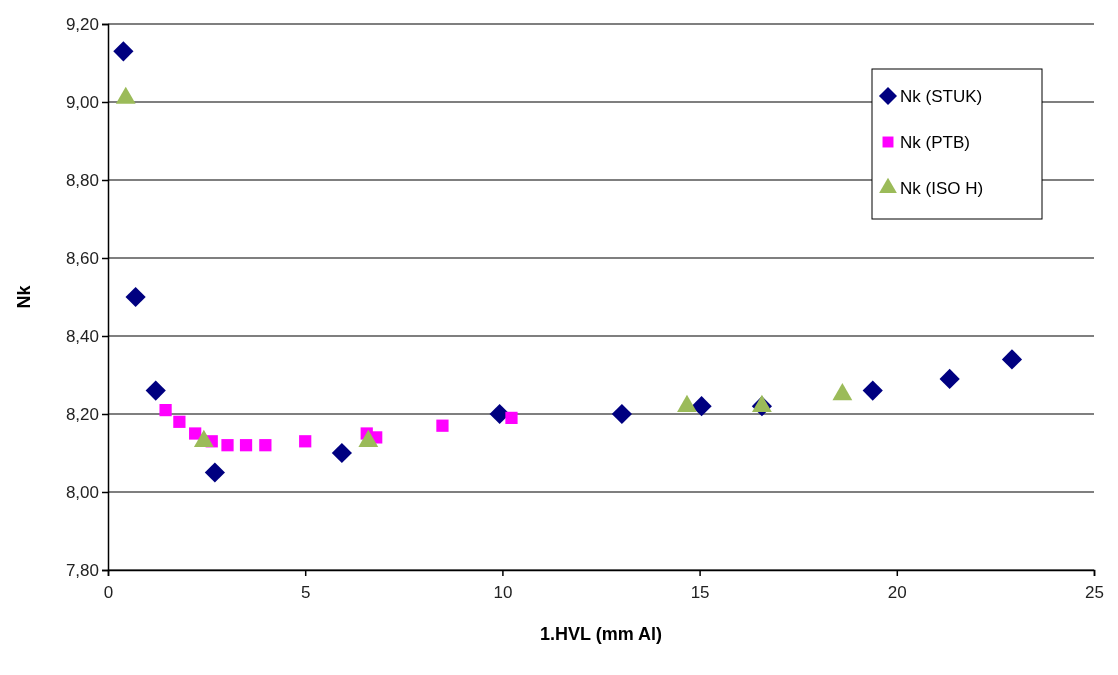 Image resolution: width=1118 pixels, height=675 pixels. What do you see at coordinates (1094, 592) in the screenshot?
I see `x-tick-label: 25` at bounding box center [1094, 592].